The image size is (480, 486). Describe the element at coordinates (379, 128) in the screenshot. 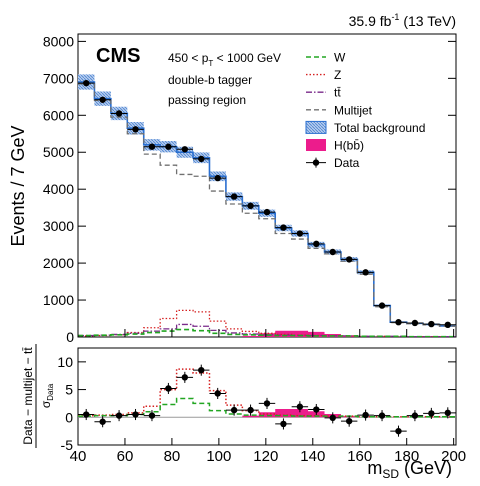

I see `legend-label-tot: Total background` at that location.